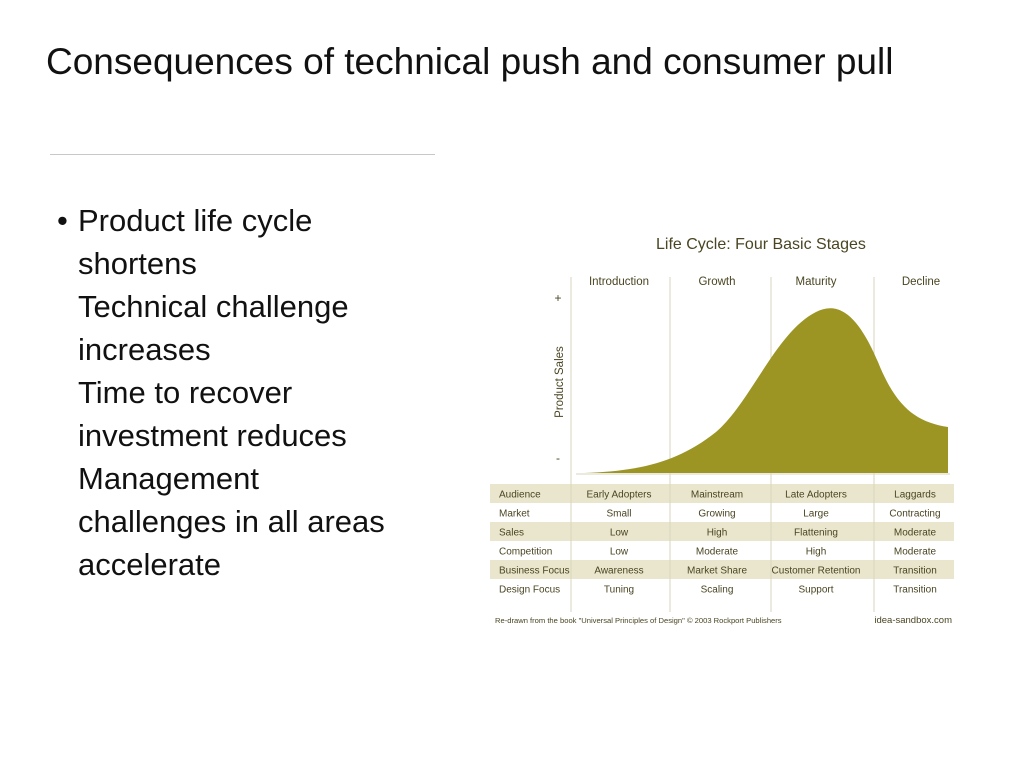 The width and height of the screenshot is (1024, 768). Describe the element at coordinates (242, 154) in the screenshot. I see `title-divider` at that location.